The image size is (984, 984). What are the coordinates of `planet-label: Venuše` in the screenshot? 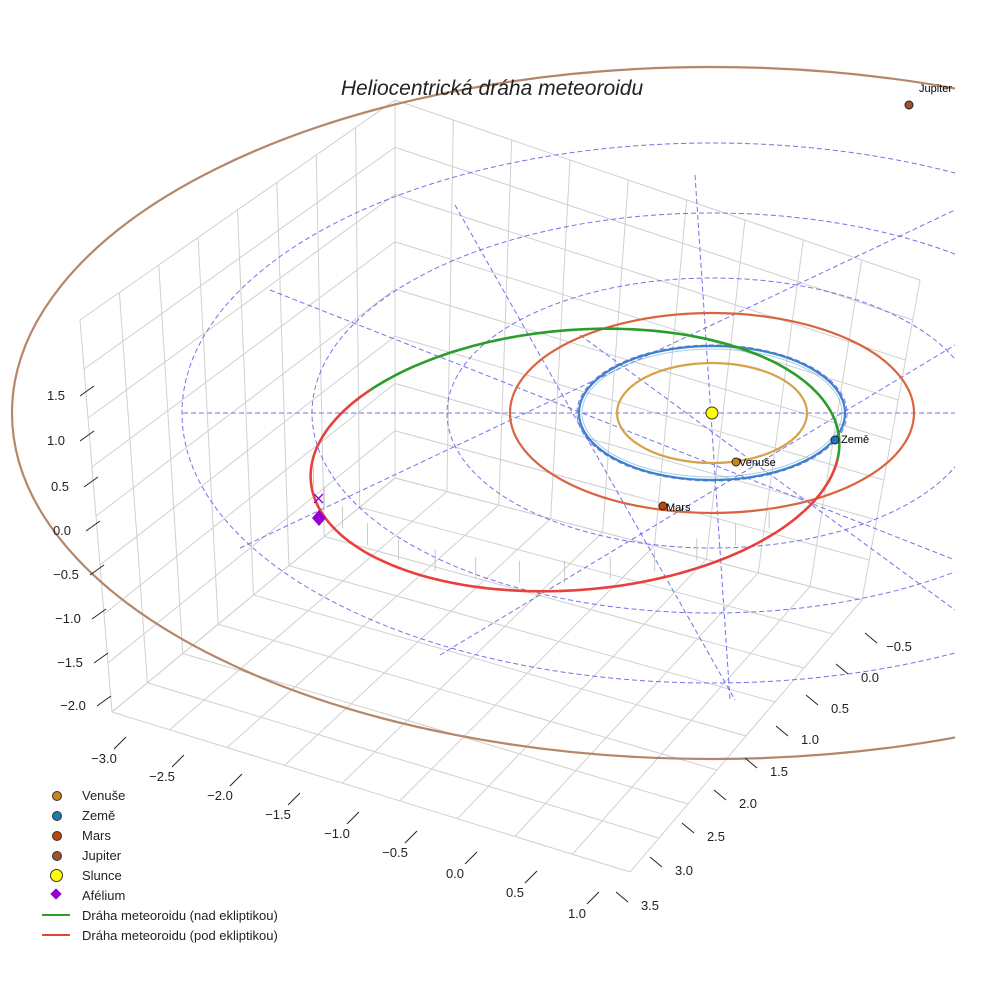 It's located at (757, 463).